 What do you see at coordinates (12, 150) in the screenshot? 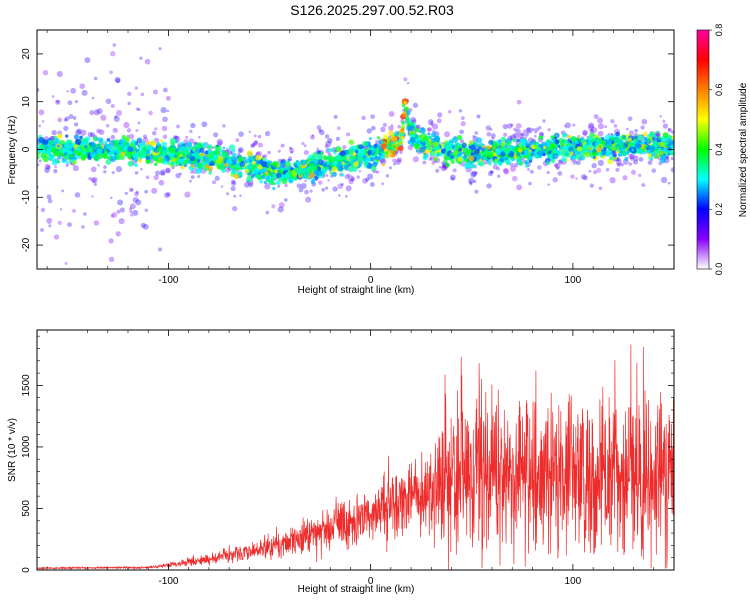
I see `spectrogram-ylabel: Frequency (Hz)` at bounding box center [12, 150].